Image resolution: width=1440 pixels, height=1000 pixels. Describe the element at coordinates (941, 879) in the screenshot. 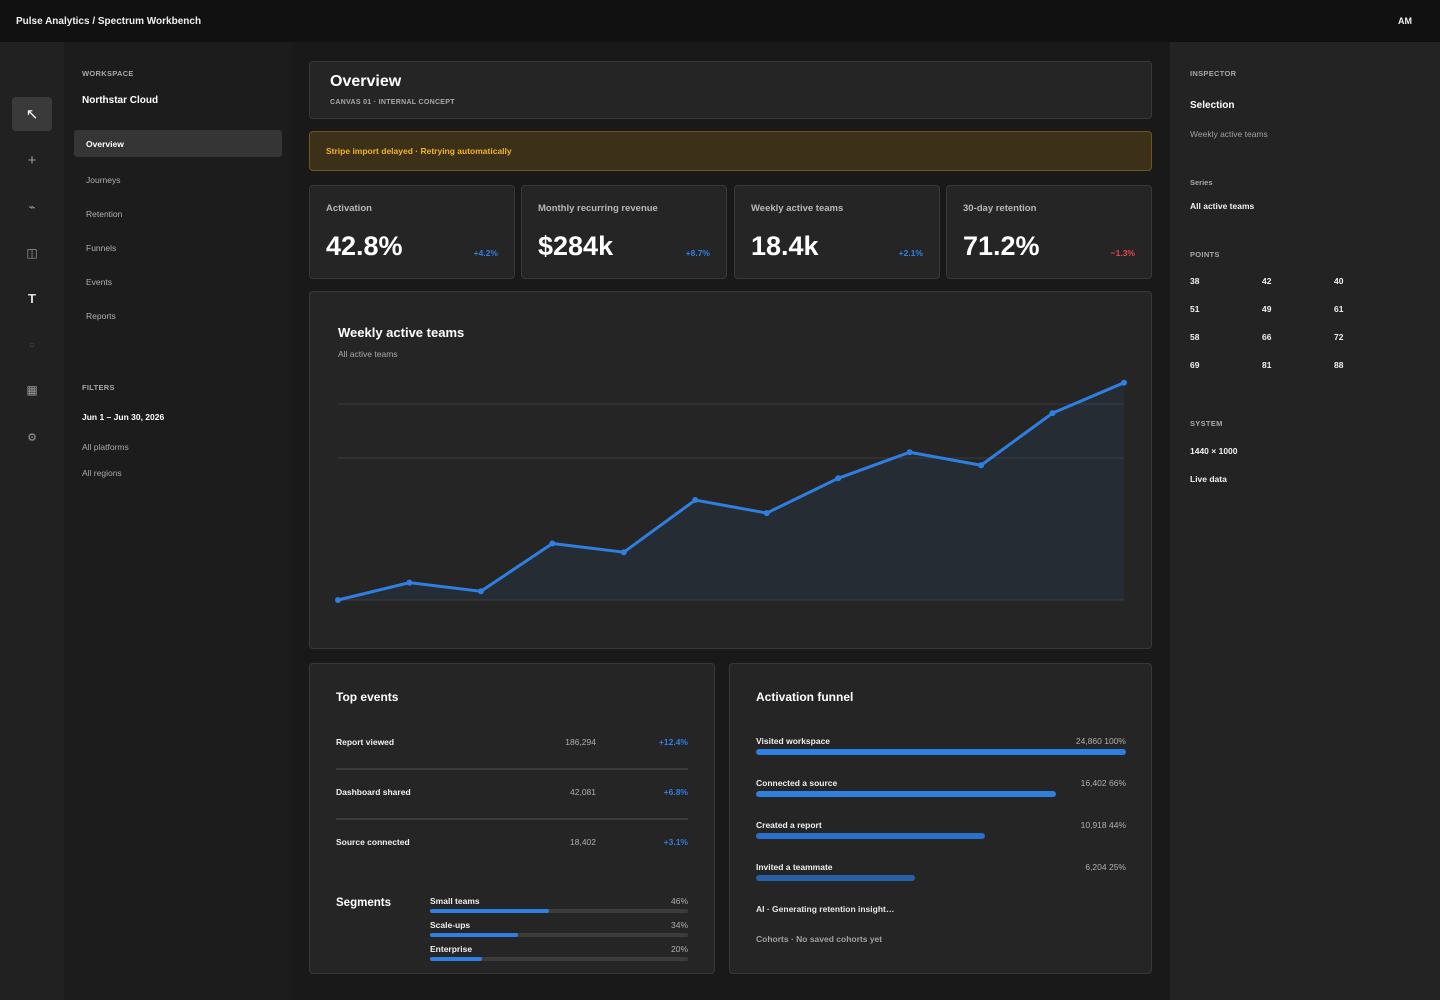

I see `funnel-step: Invited a teammate 6,204 25%` at that location.